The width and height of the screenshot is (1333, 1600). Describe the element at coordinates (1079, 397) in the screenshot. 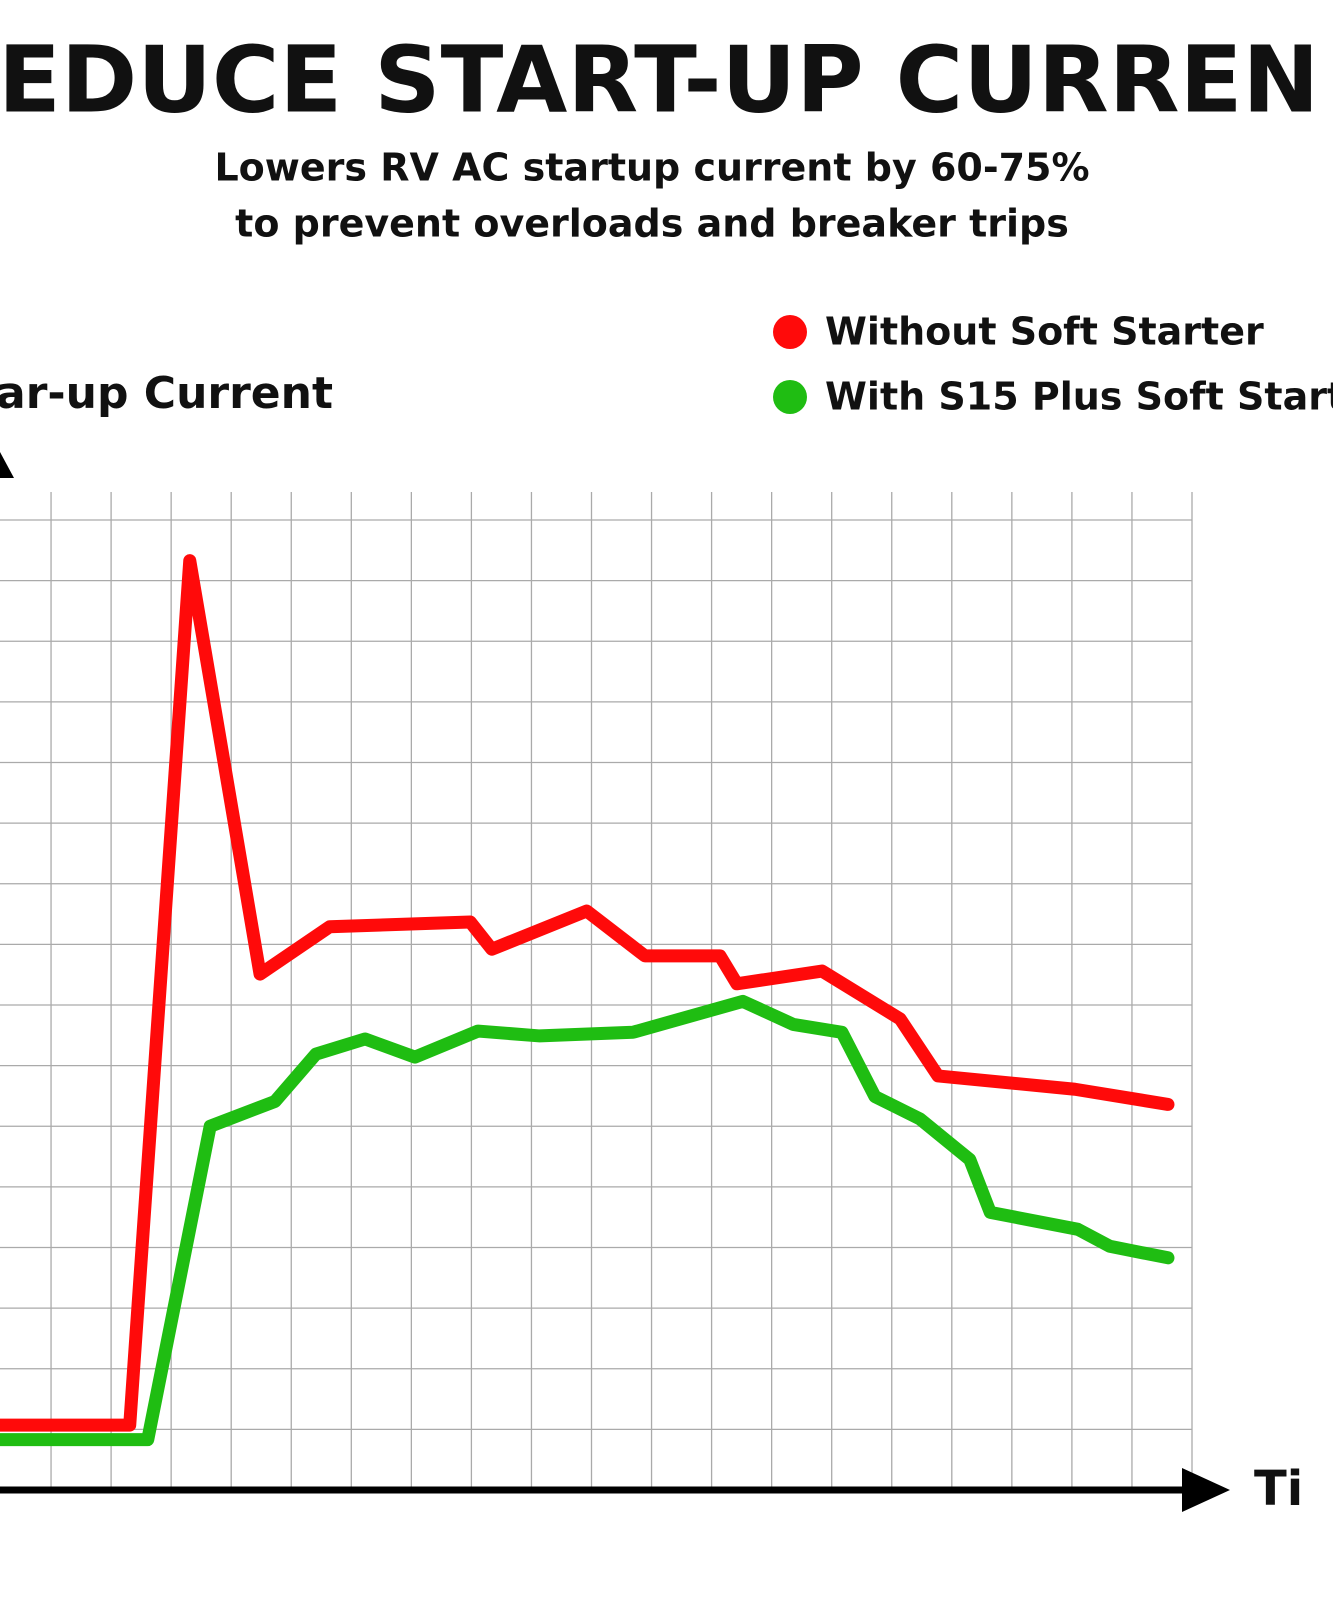

I see `legend-label: With S15 Plus Soft Starte` at that location.